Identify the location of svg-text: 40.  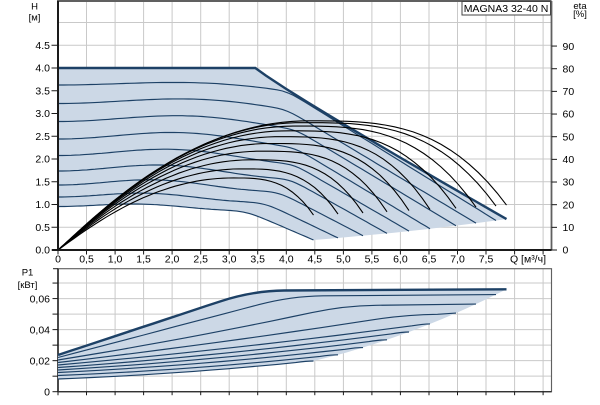
(569, 160).